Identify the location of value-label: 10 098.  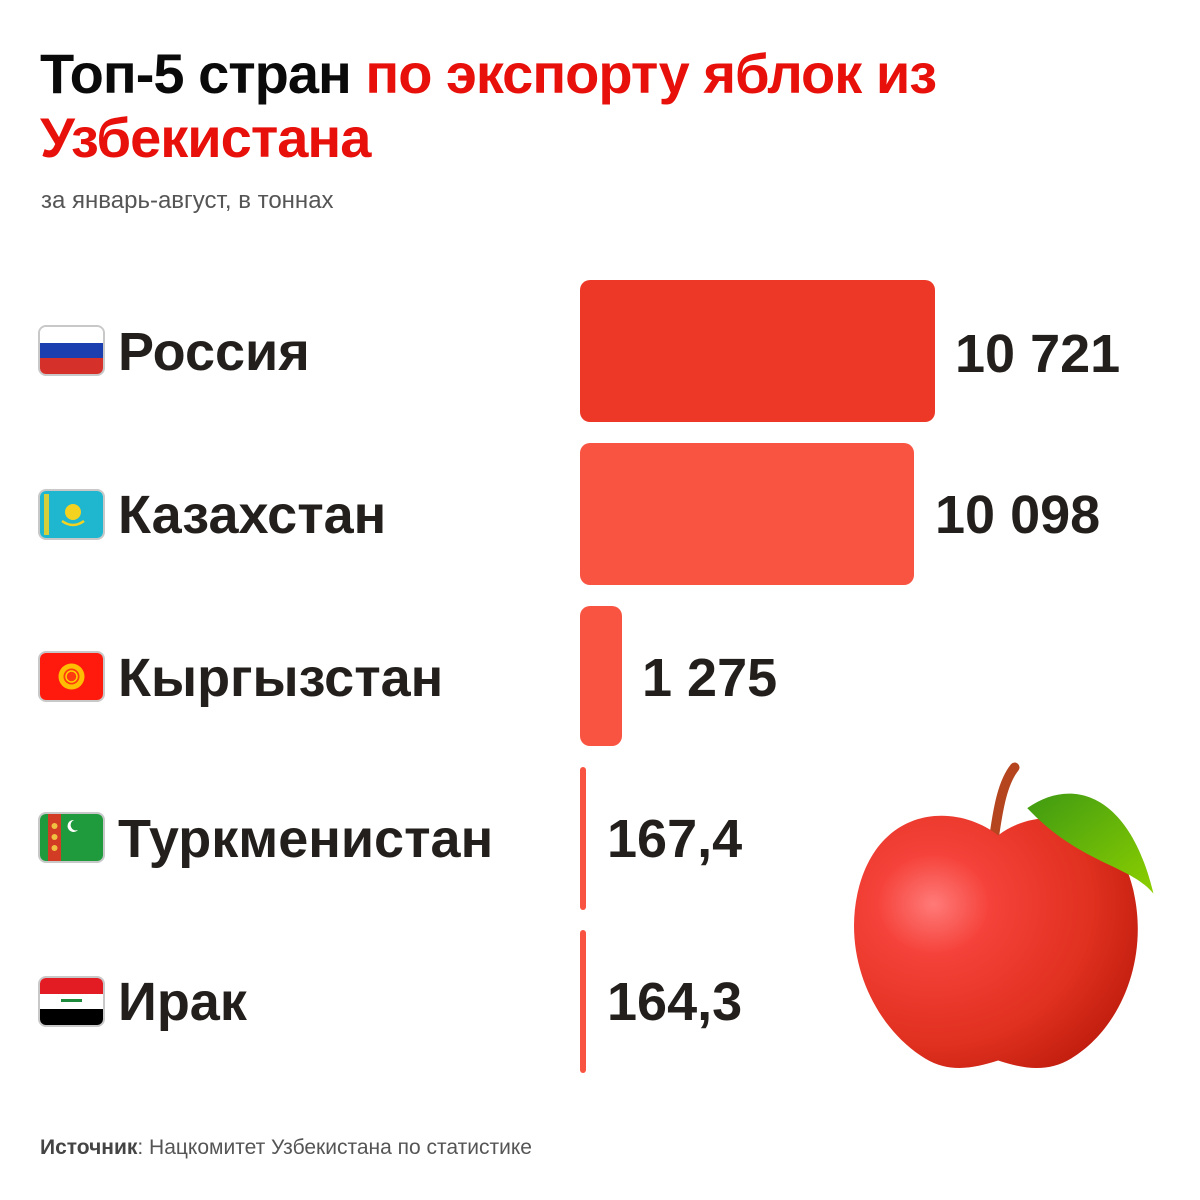
(1018, 515).